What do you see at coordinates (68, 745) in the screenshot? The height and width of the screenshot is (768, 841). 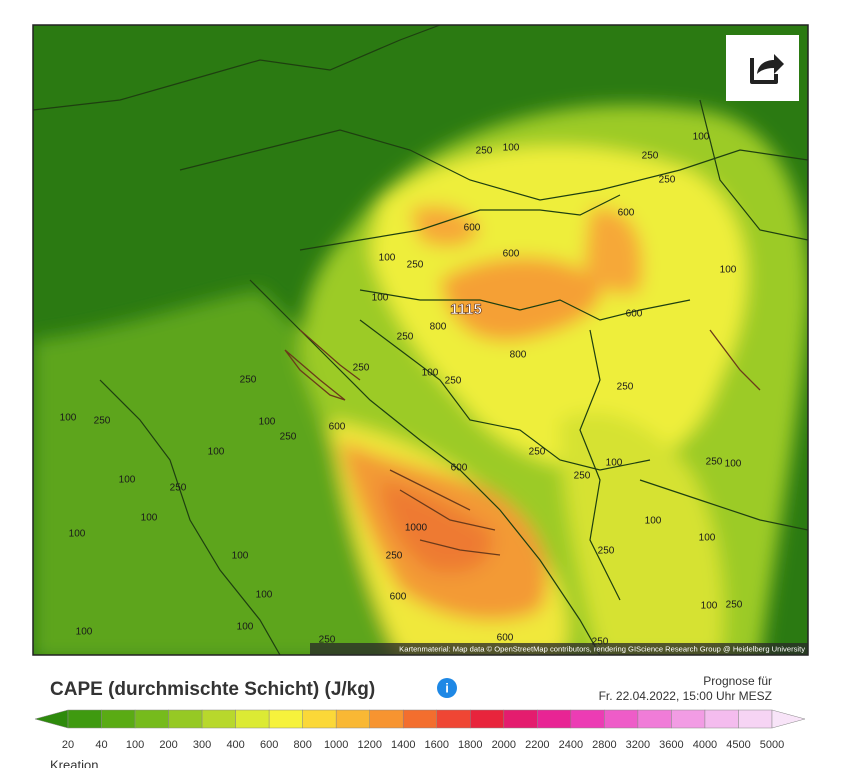 I see `scale-label: 20` at bounding box center [68, 745].